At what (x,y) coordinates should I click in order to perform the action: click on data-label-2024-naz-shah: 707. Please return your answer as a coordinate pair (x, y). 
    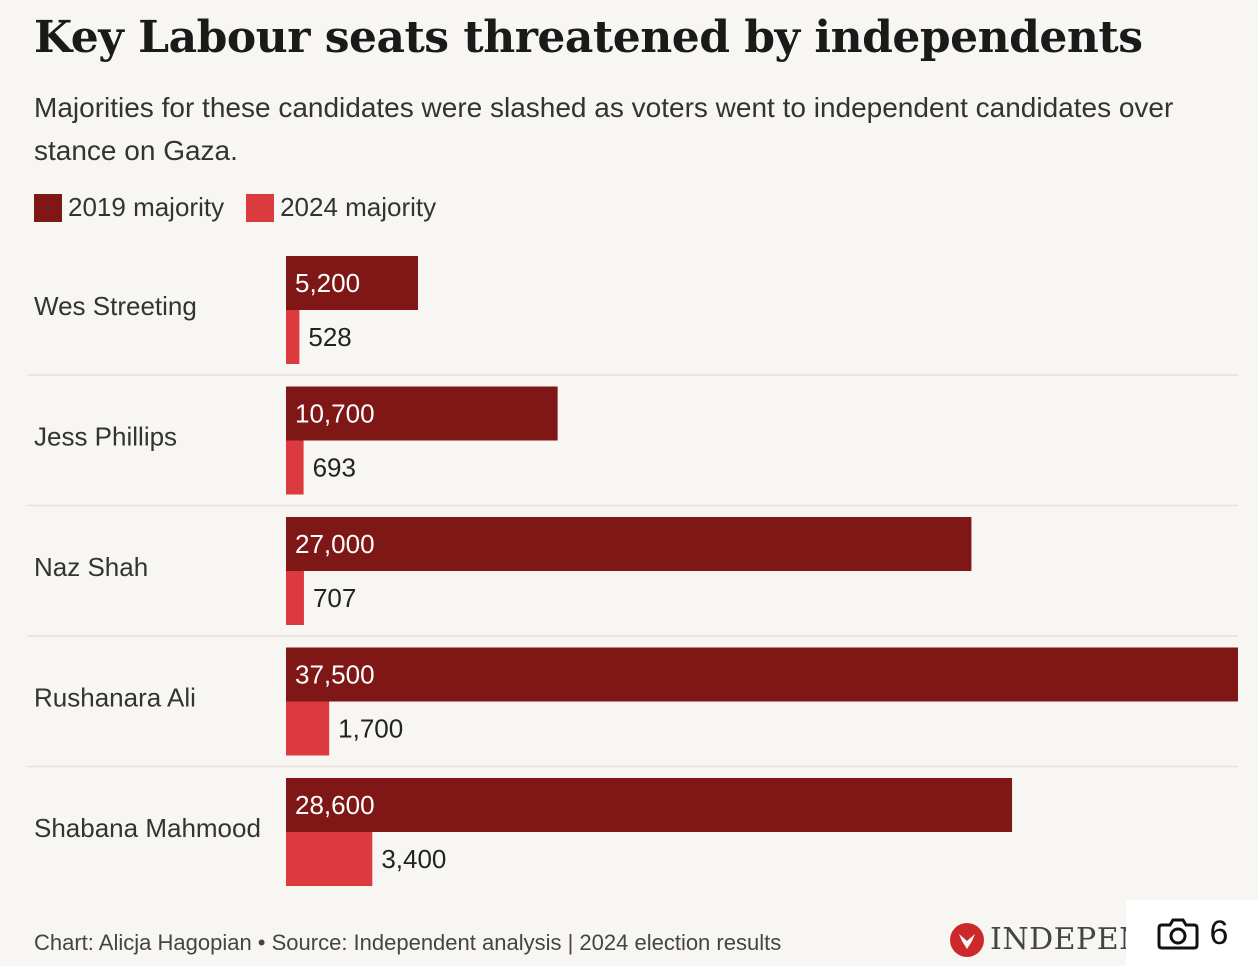
    Looking at the image, I should click on (334, 598).